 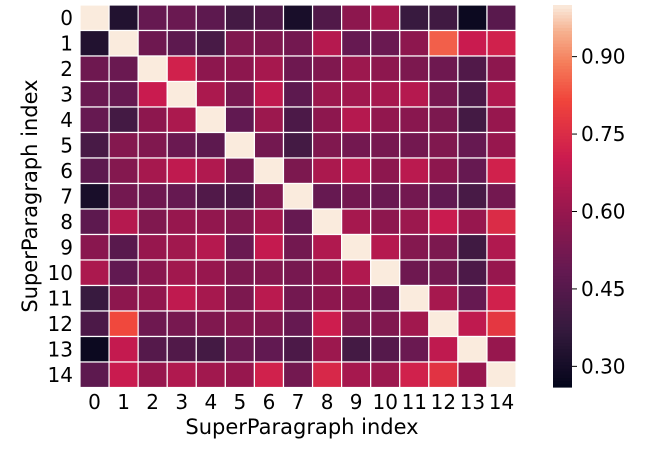 I want to click on colorbar-tick-label: 0.75, so click(x=603, y=134).